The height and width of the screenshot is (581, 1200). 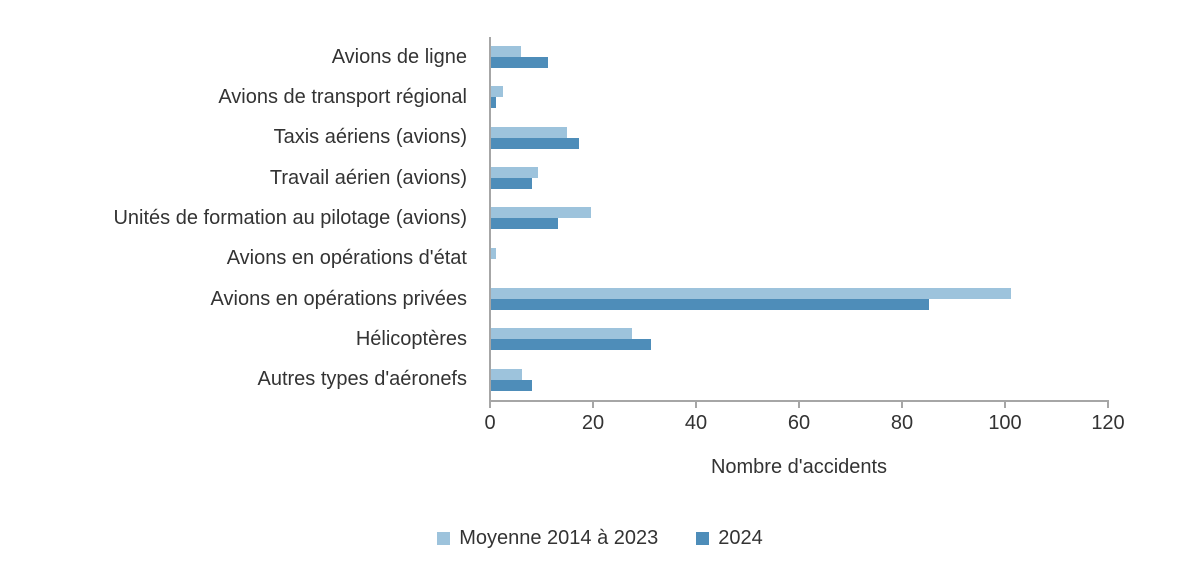 I want to click on category-label: Taxis aériens (avions), so click(x=370, y=137).